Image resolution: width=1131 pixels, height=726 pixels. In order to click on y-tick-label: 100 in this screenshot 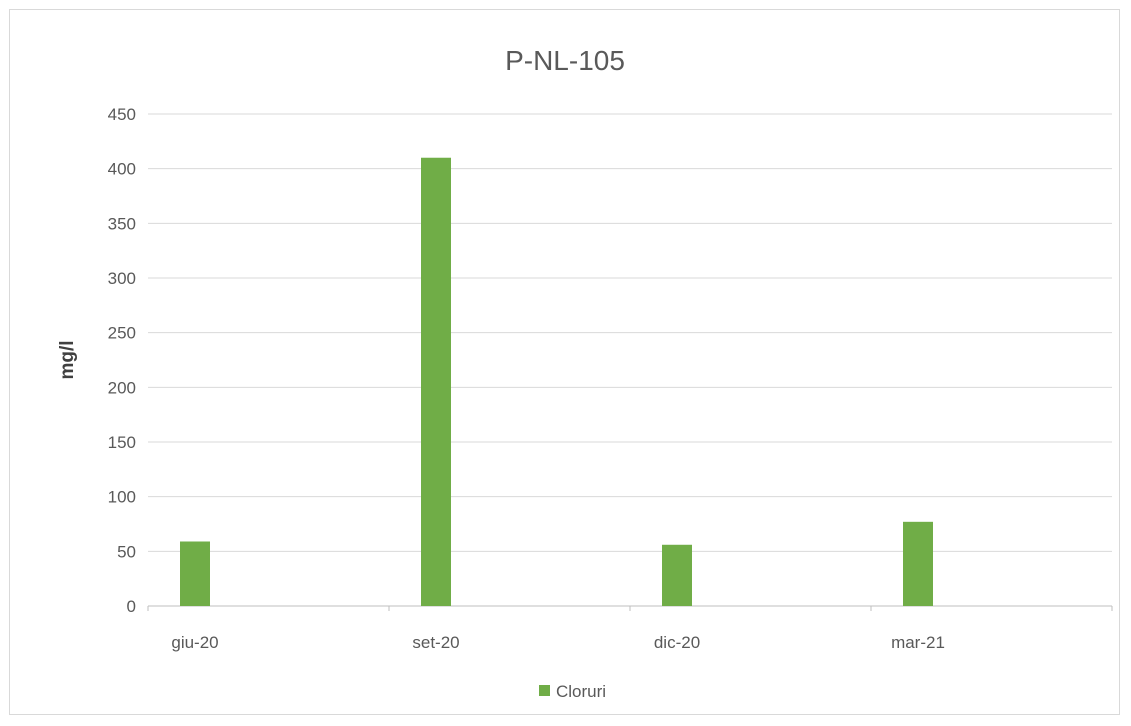, I will do `click(122, 497)`.